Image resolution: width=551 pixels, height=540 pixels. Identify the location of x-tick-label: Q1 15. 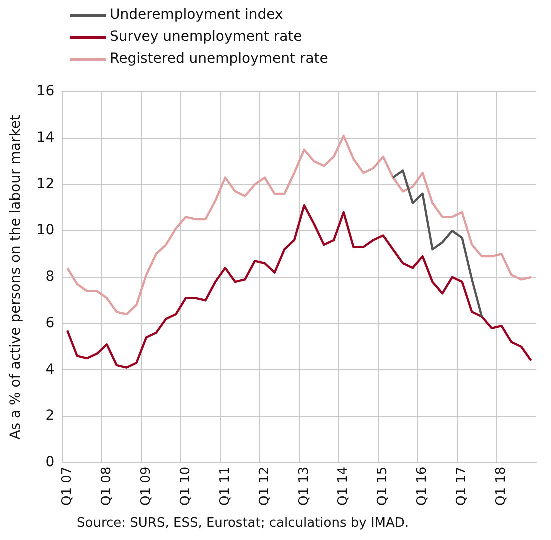
(383, 486).